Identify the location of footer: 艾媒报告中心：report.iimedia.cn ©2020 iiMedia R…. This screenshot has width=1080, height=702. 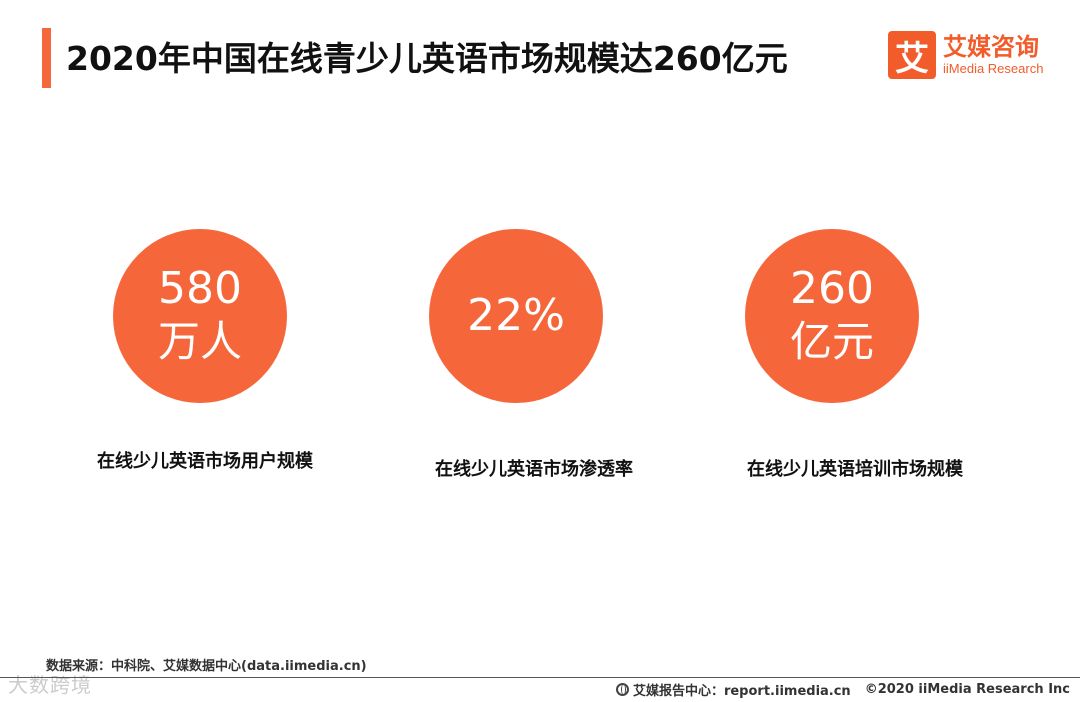
(842, 689).